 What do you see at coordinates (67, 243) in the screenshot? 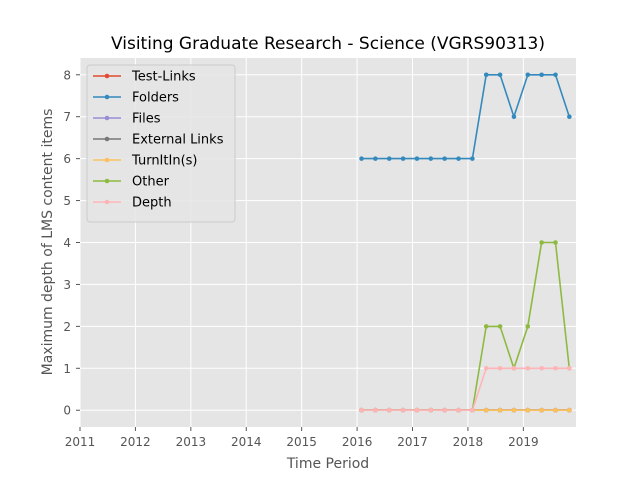
I see `y-tick-label: 4` at bounding box center [67, 243].